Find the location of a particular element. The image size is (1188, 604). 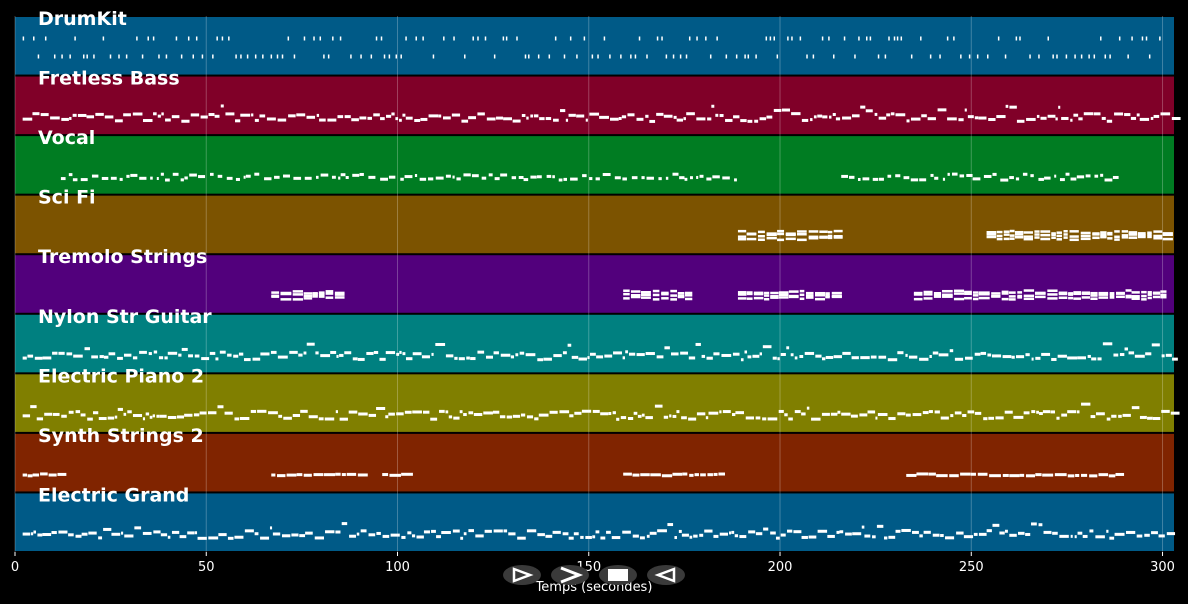

play-button is located at coordinates (522, 575).